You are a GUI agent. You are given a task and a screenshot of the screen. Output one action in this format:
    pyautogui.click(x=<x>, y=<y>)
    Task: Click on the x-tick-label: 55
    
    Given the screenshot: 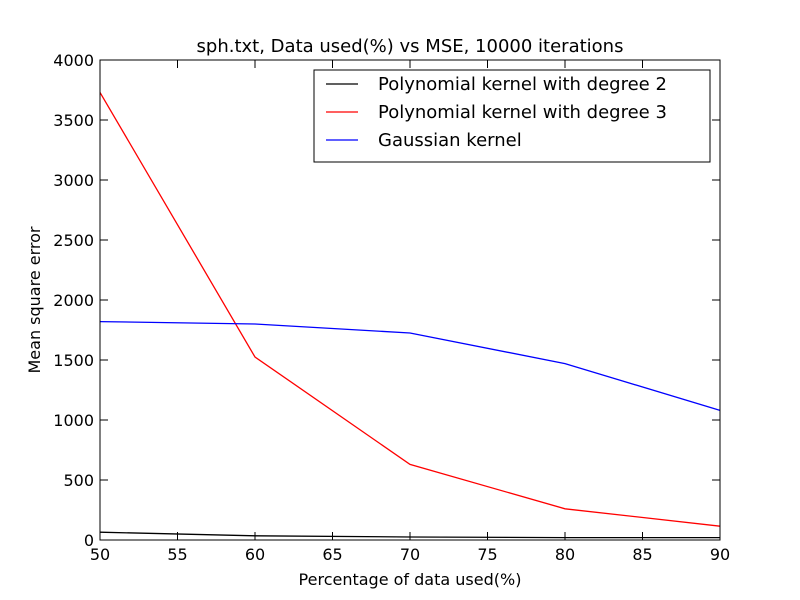 What is the action you would take?
    pyautogui.click(x=177, y=554)
    